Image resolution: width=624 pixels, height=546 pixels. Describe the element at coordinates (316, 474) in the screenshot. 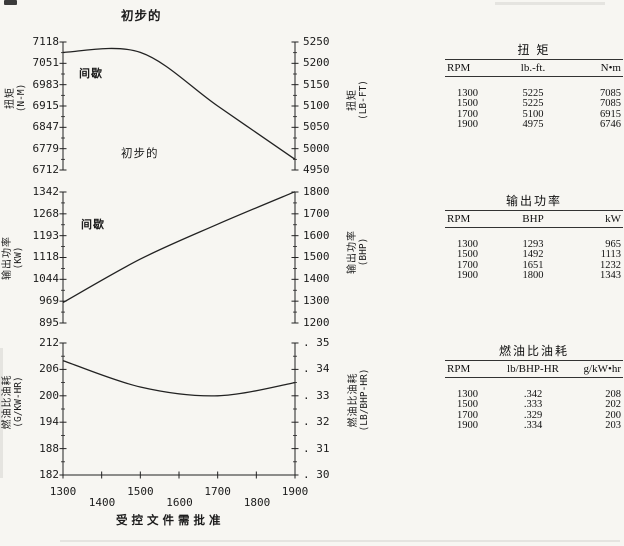

I see `axis-tick-label: . 30` at that location.